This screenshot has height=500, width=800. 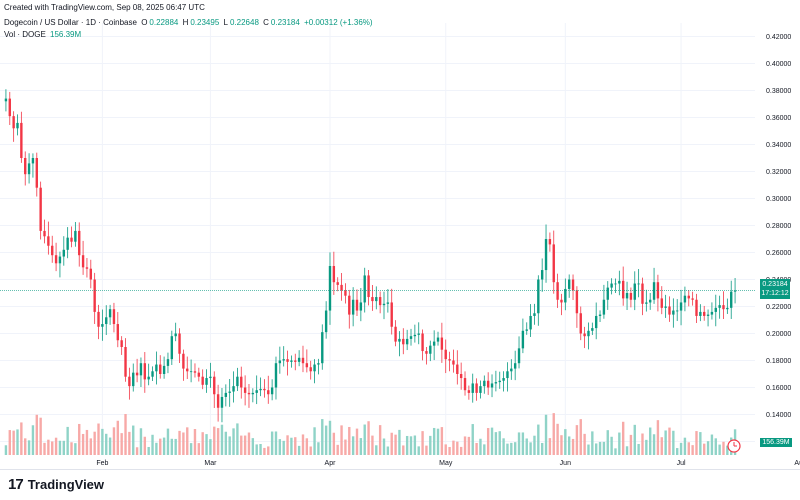 What do you see at coordinates (266, 22) in the screenshot?
I see `close-label: C` at bounding box center [266, 22].